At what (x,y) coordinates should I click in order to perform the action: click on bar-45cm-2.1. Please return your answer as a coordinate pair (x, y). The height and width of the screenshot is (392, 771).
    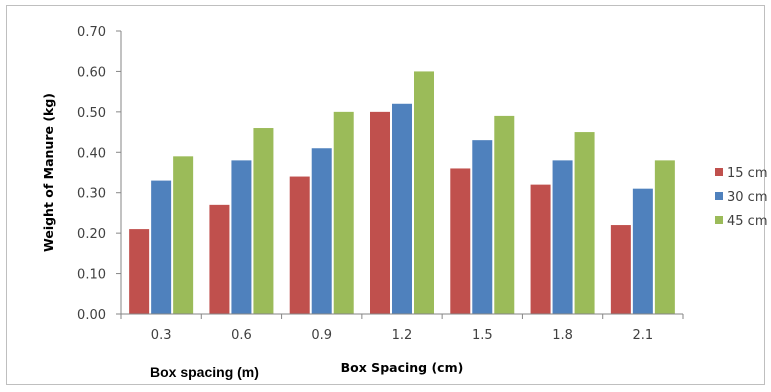
    Looking at the image, I should click on (664, 237).